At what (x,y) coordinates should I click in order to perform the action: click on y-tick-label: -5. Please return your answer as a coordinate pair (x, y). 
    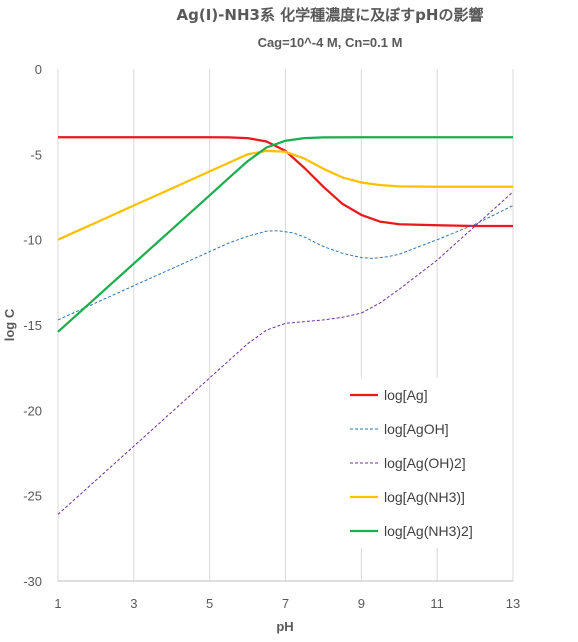
    Looking at the image, I should click on (36, 154).